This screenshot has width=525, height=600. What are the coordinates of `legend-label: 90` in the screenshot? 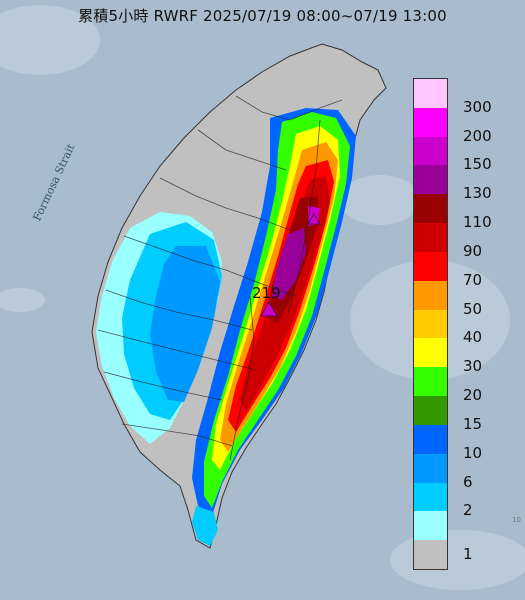 It's located at (473, 250).